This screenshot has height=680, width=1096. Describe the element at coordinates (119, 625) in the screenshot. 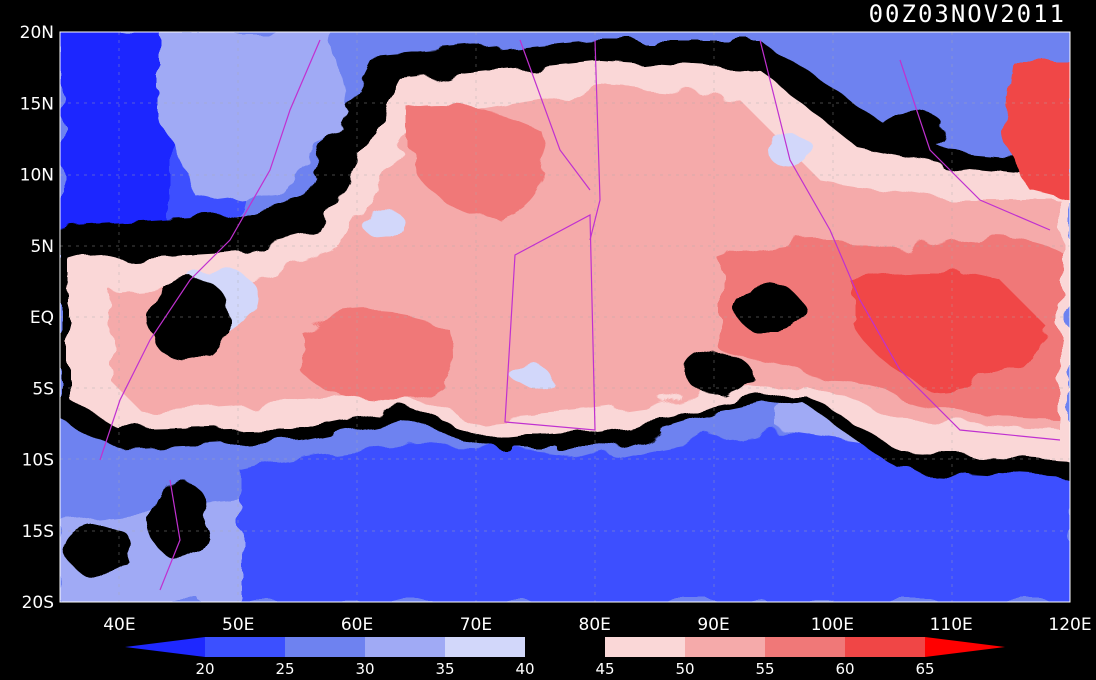

I see `lon-tick-label: 40E` at that location.